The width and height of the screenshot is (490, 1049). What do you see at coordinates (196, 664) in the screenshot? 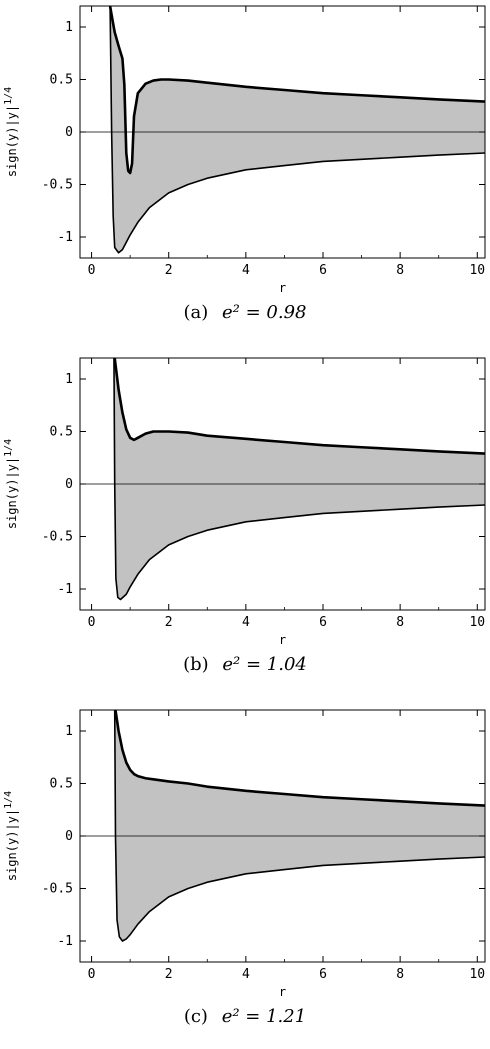
I see `caption-b-tag: (b)` at bounding box center [196, 664].